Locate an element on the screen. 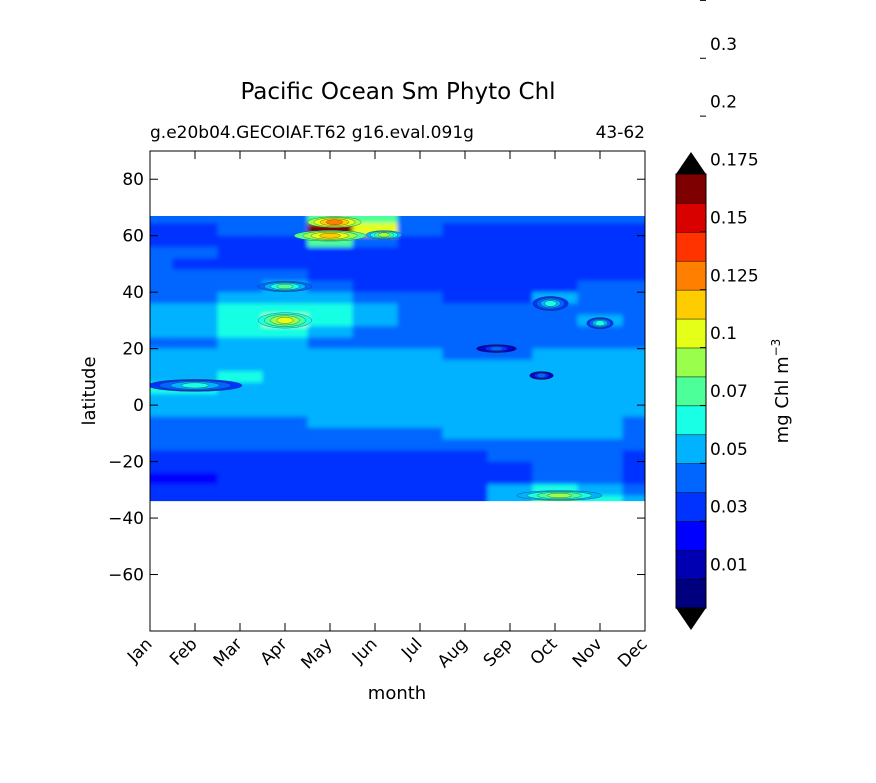 This screenshot has width=876, height=783. y-tick-label: 40 is located at coordinates (133, 293).